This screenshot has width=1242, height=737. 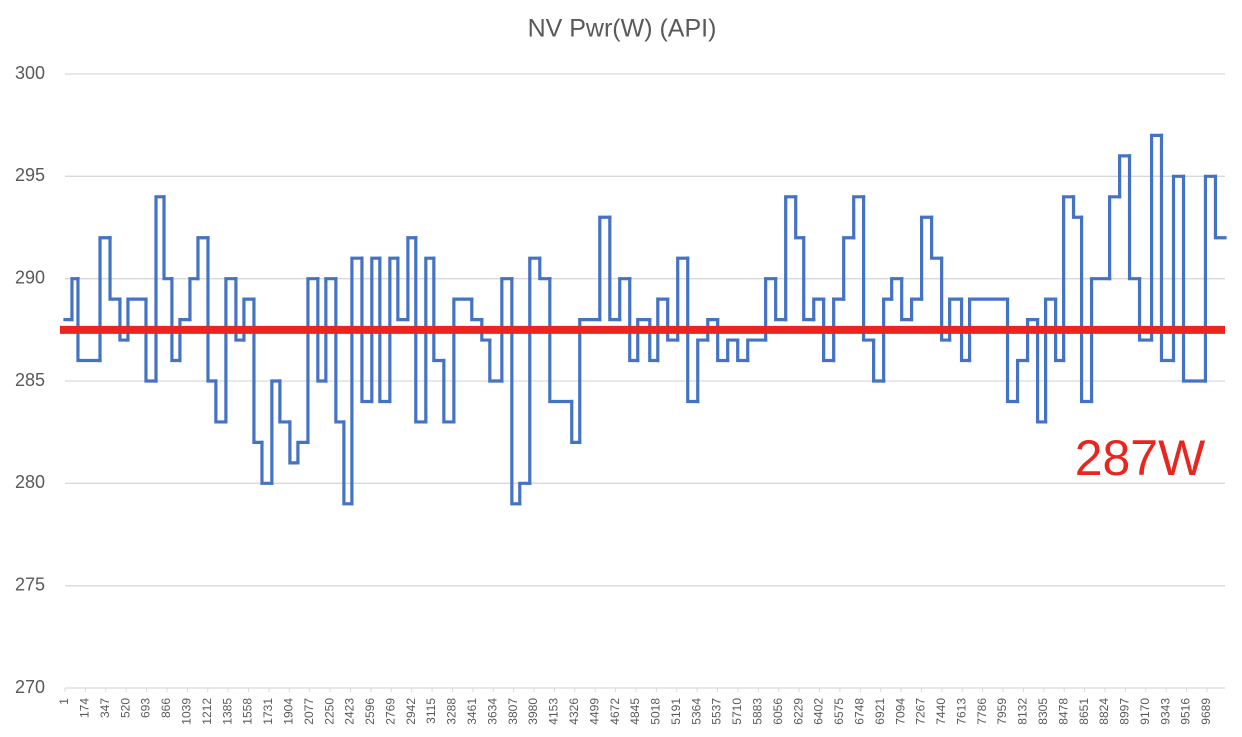 What do you see at coordinates (288, 711) in the screenshot?
I see `x-tick-label: 1904` at bounding box center [288, 711].